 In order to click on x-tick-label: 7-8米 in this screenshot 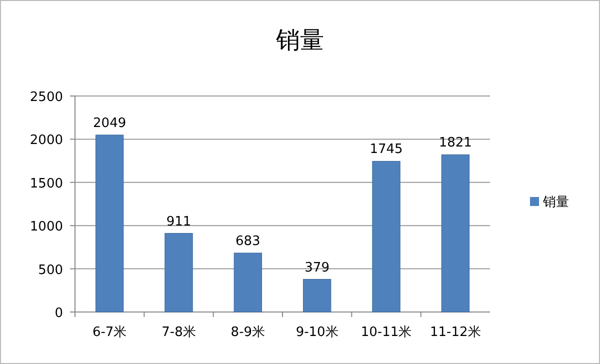, I will do `click(179, 332)`.